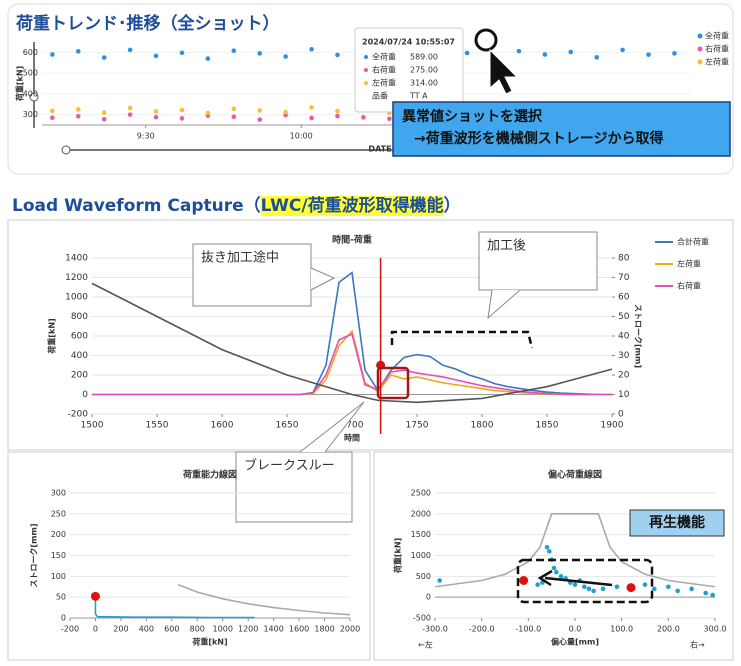 The image size is (741, 666). Describe the element at coordinates (624, 317) in the screenshot. I see `y2-tick-label: 50` at that location.